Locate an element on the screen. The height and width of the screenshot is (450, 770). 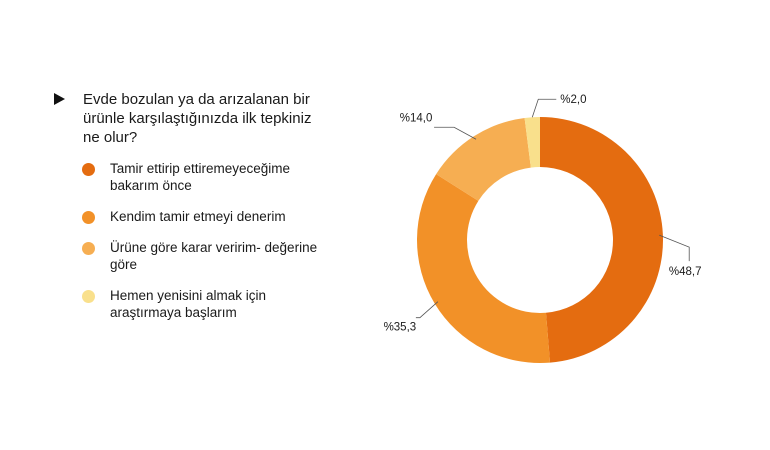
slice-tamir-ettirip is located at coordinates (601, 240).